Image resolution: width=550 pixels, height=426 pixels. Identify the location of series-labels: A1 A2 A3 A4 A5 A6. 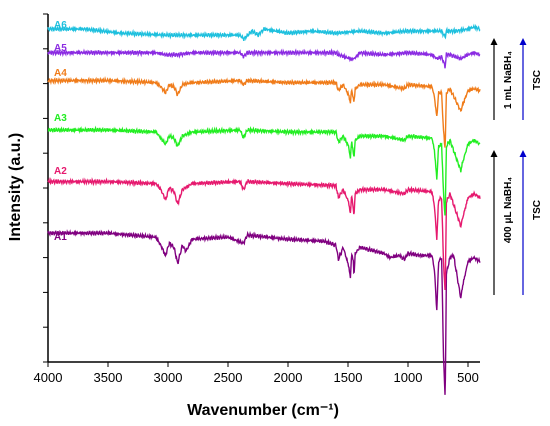
(60, 131).